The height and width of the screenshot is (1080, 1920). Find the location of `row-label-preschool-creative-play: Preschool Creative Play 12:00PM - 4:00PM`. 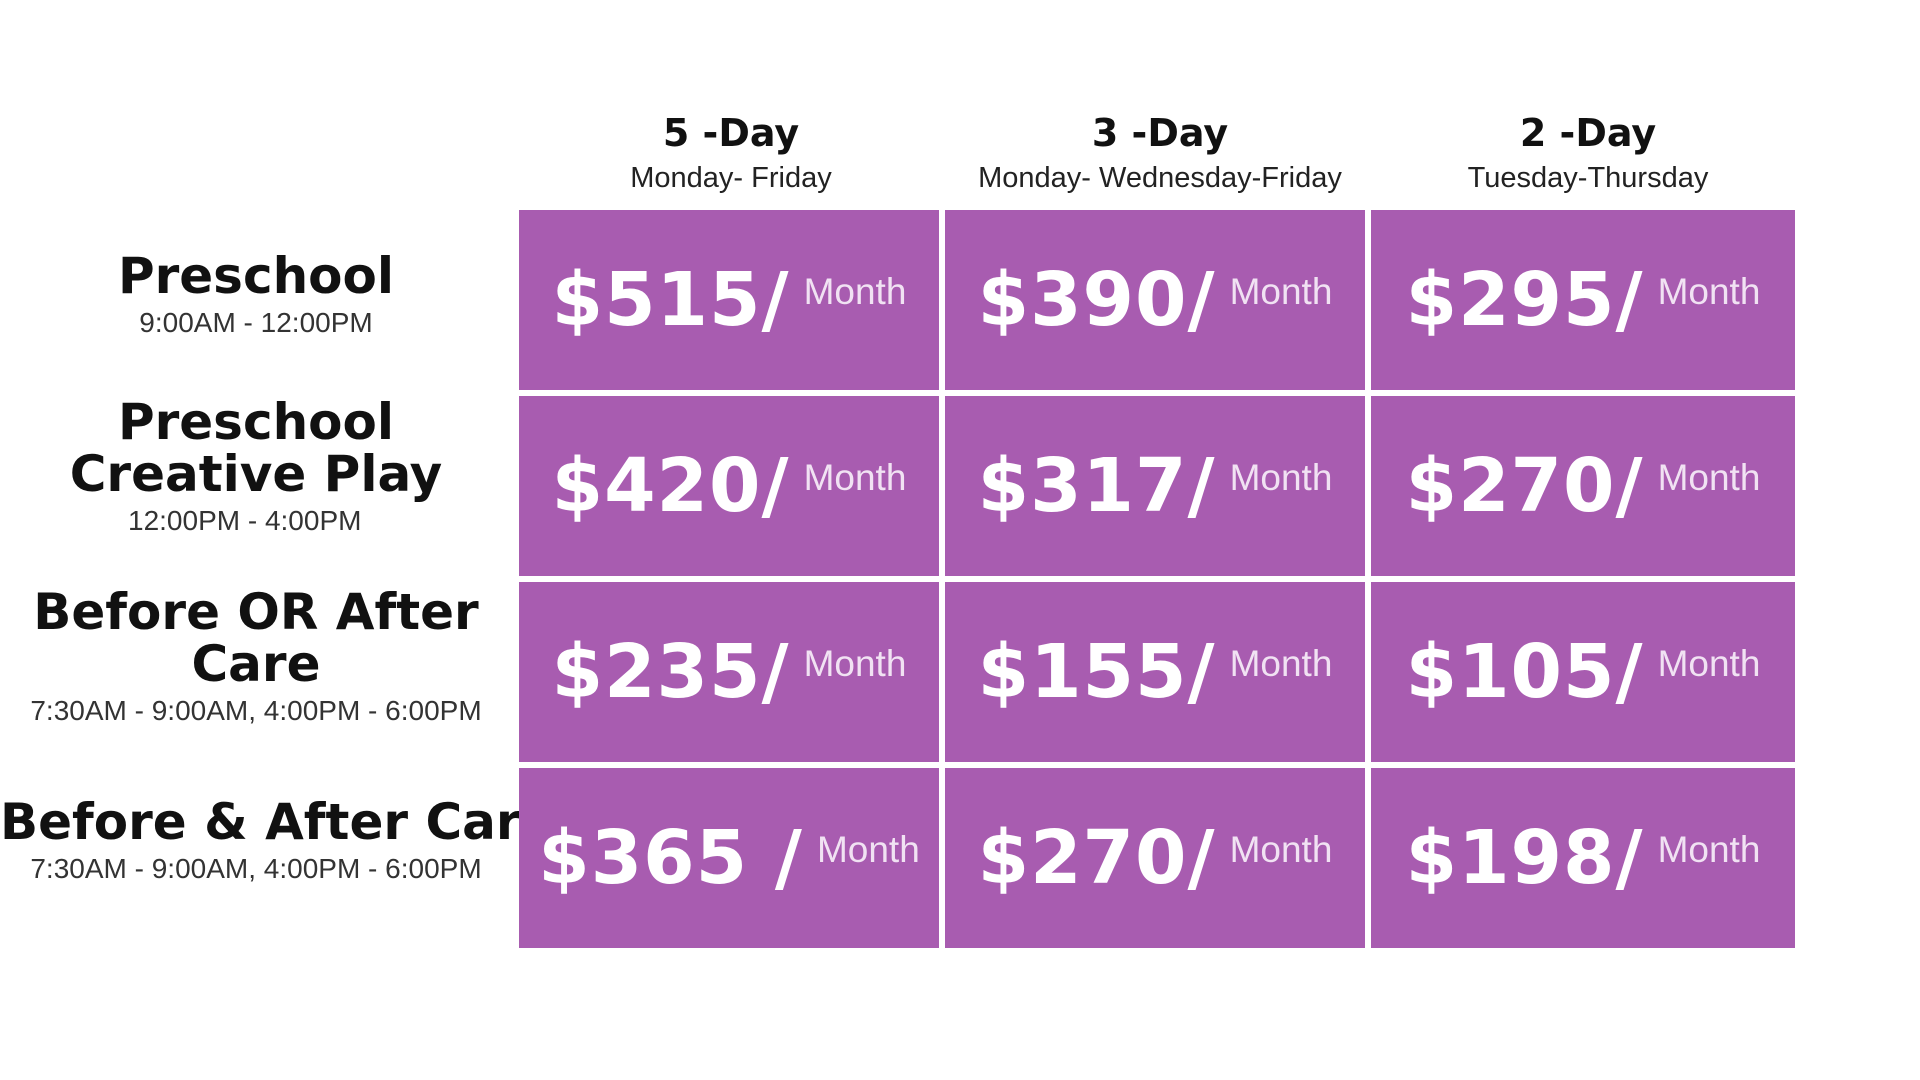

row-label-preschool-creative-play: Preschool Creative Play 12:00PM - 4:00PM is located at coordinates (256, 467).